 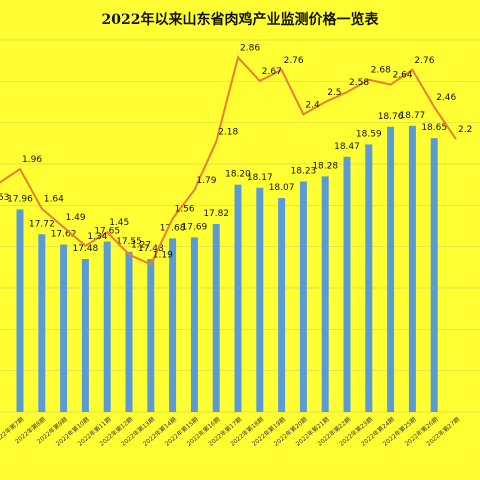 What do you see at coordinates (64, 235) in the screenshot?
I see `bar-label: 17.62` at bounding box center [64, 235].